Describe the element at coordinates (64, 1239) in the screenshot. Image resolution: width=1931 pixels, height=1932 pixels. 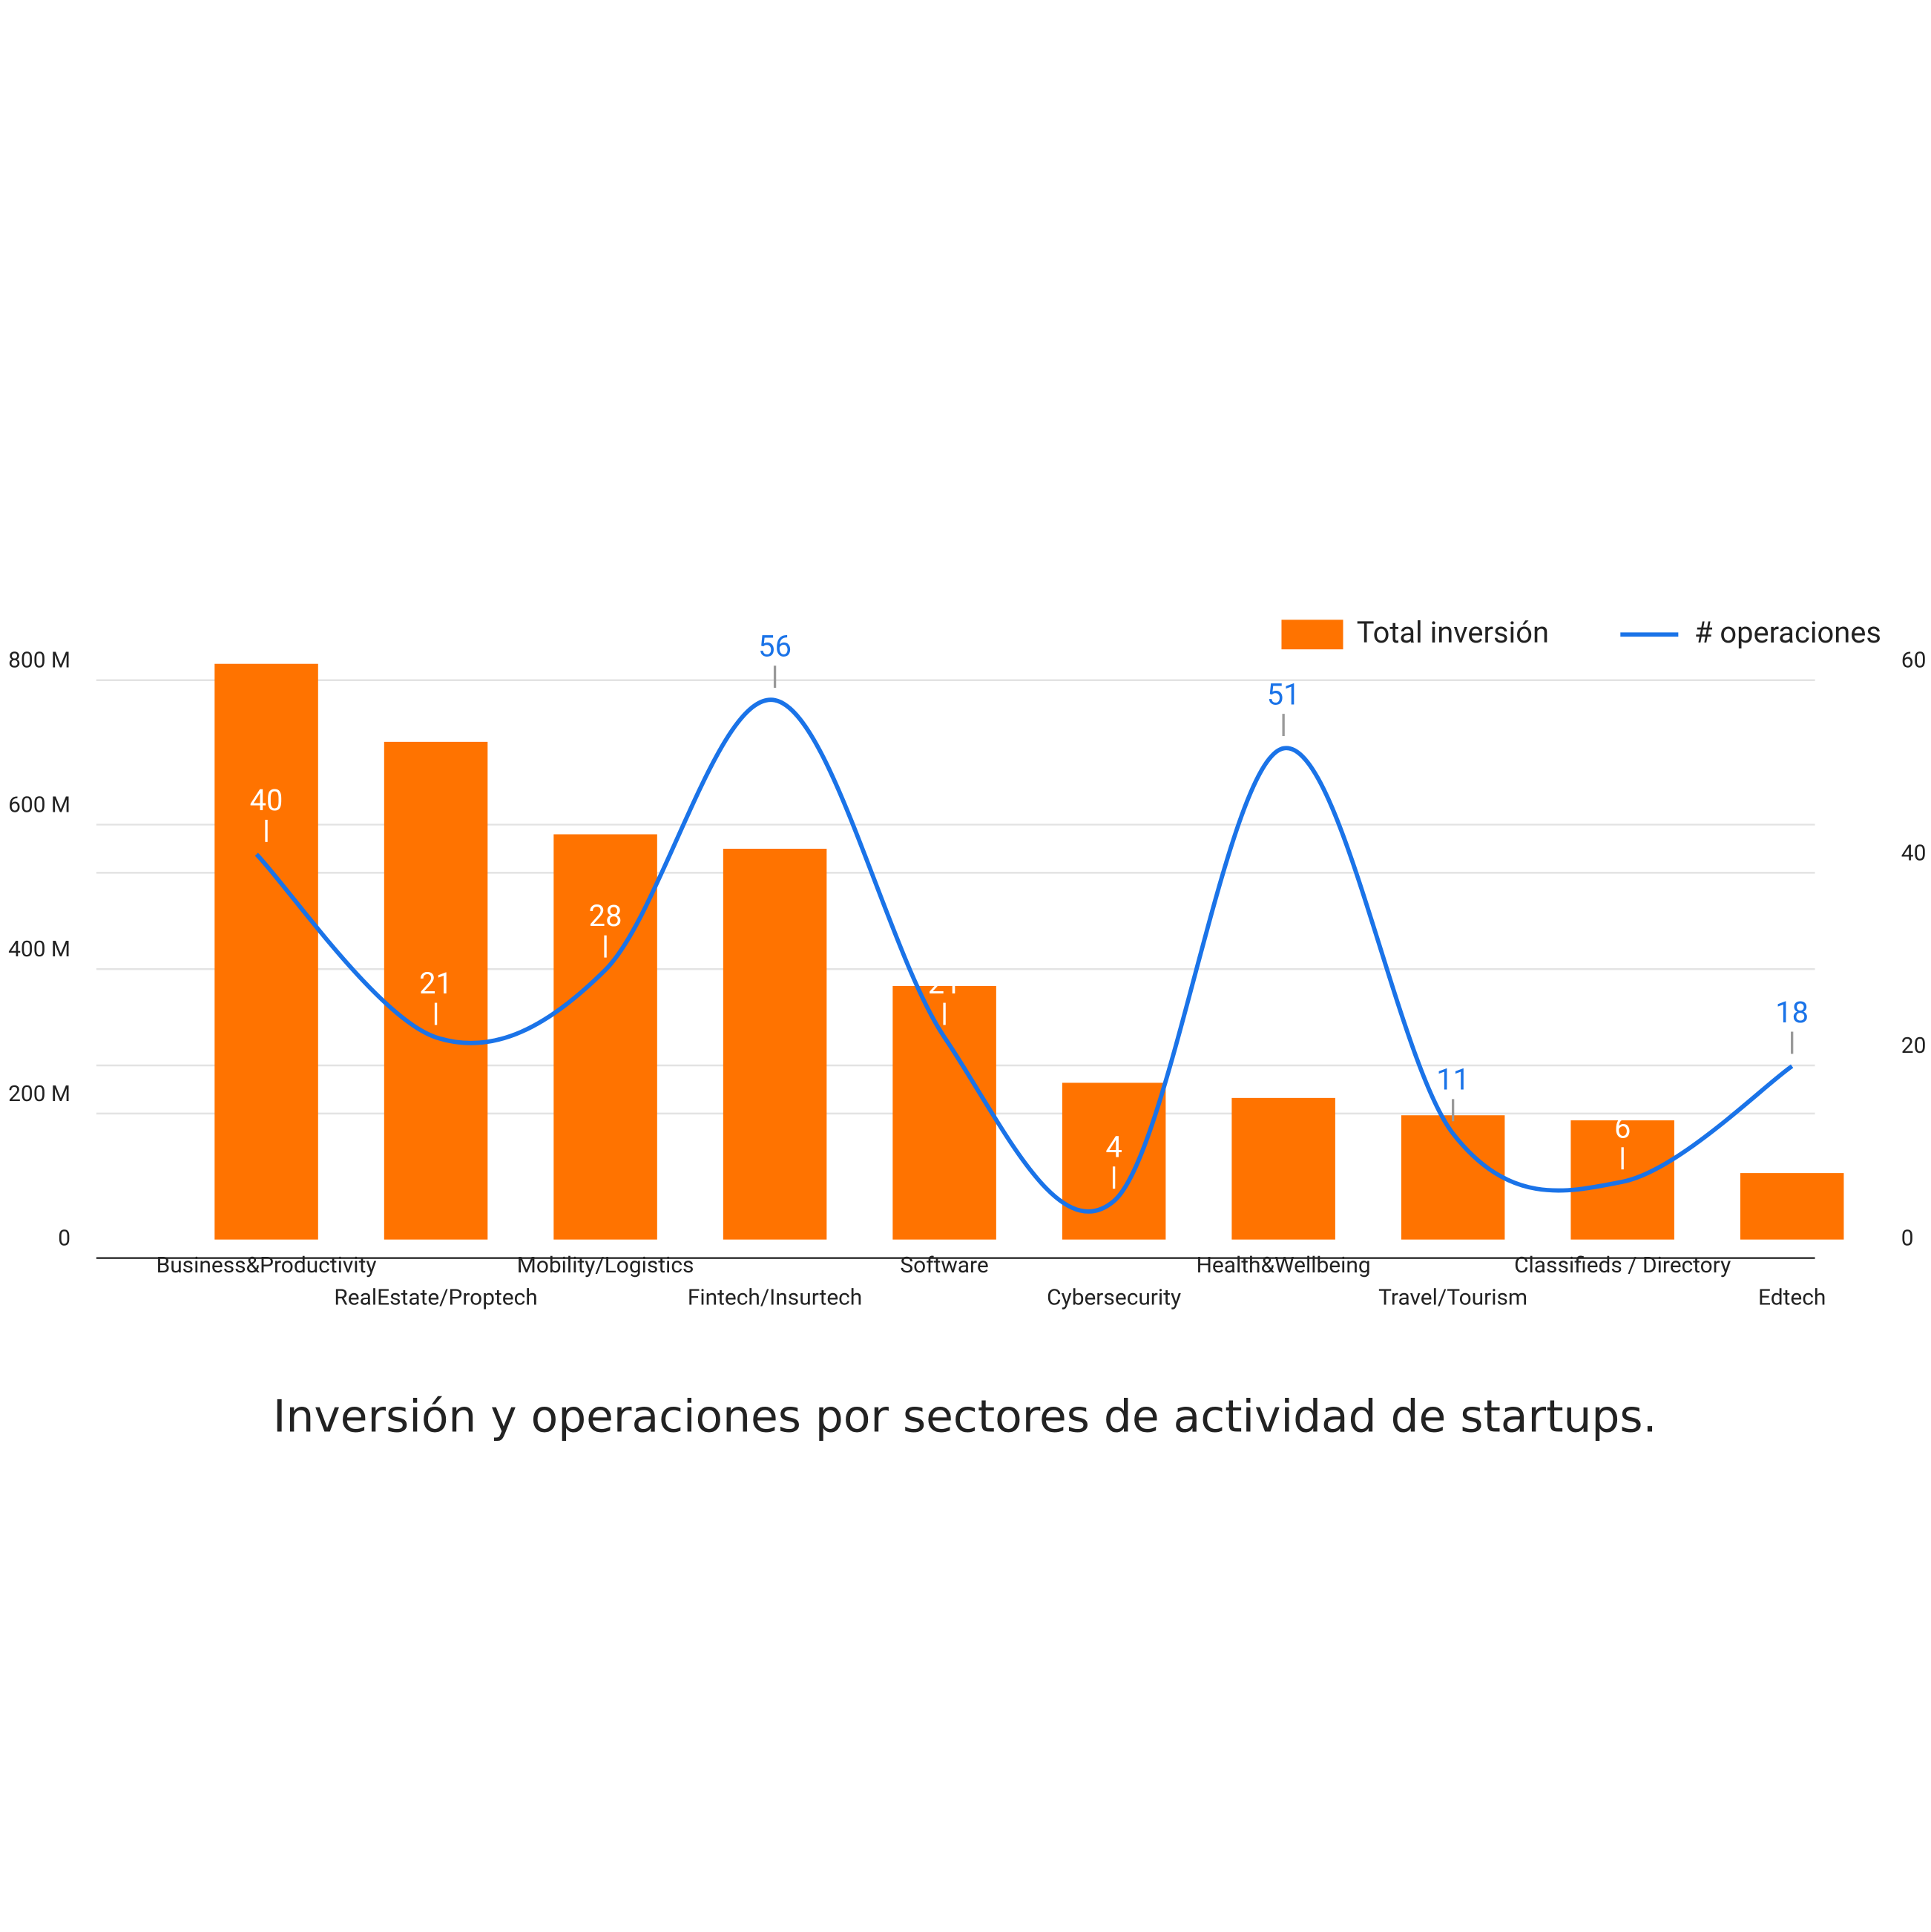
I see `y-tick-label: 0` at that location.